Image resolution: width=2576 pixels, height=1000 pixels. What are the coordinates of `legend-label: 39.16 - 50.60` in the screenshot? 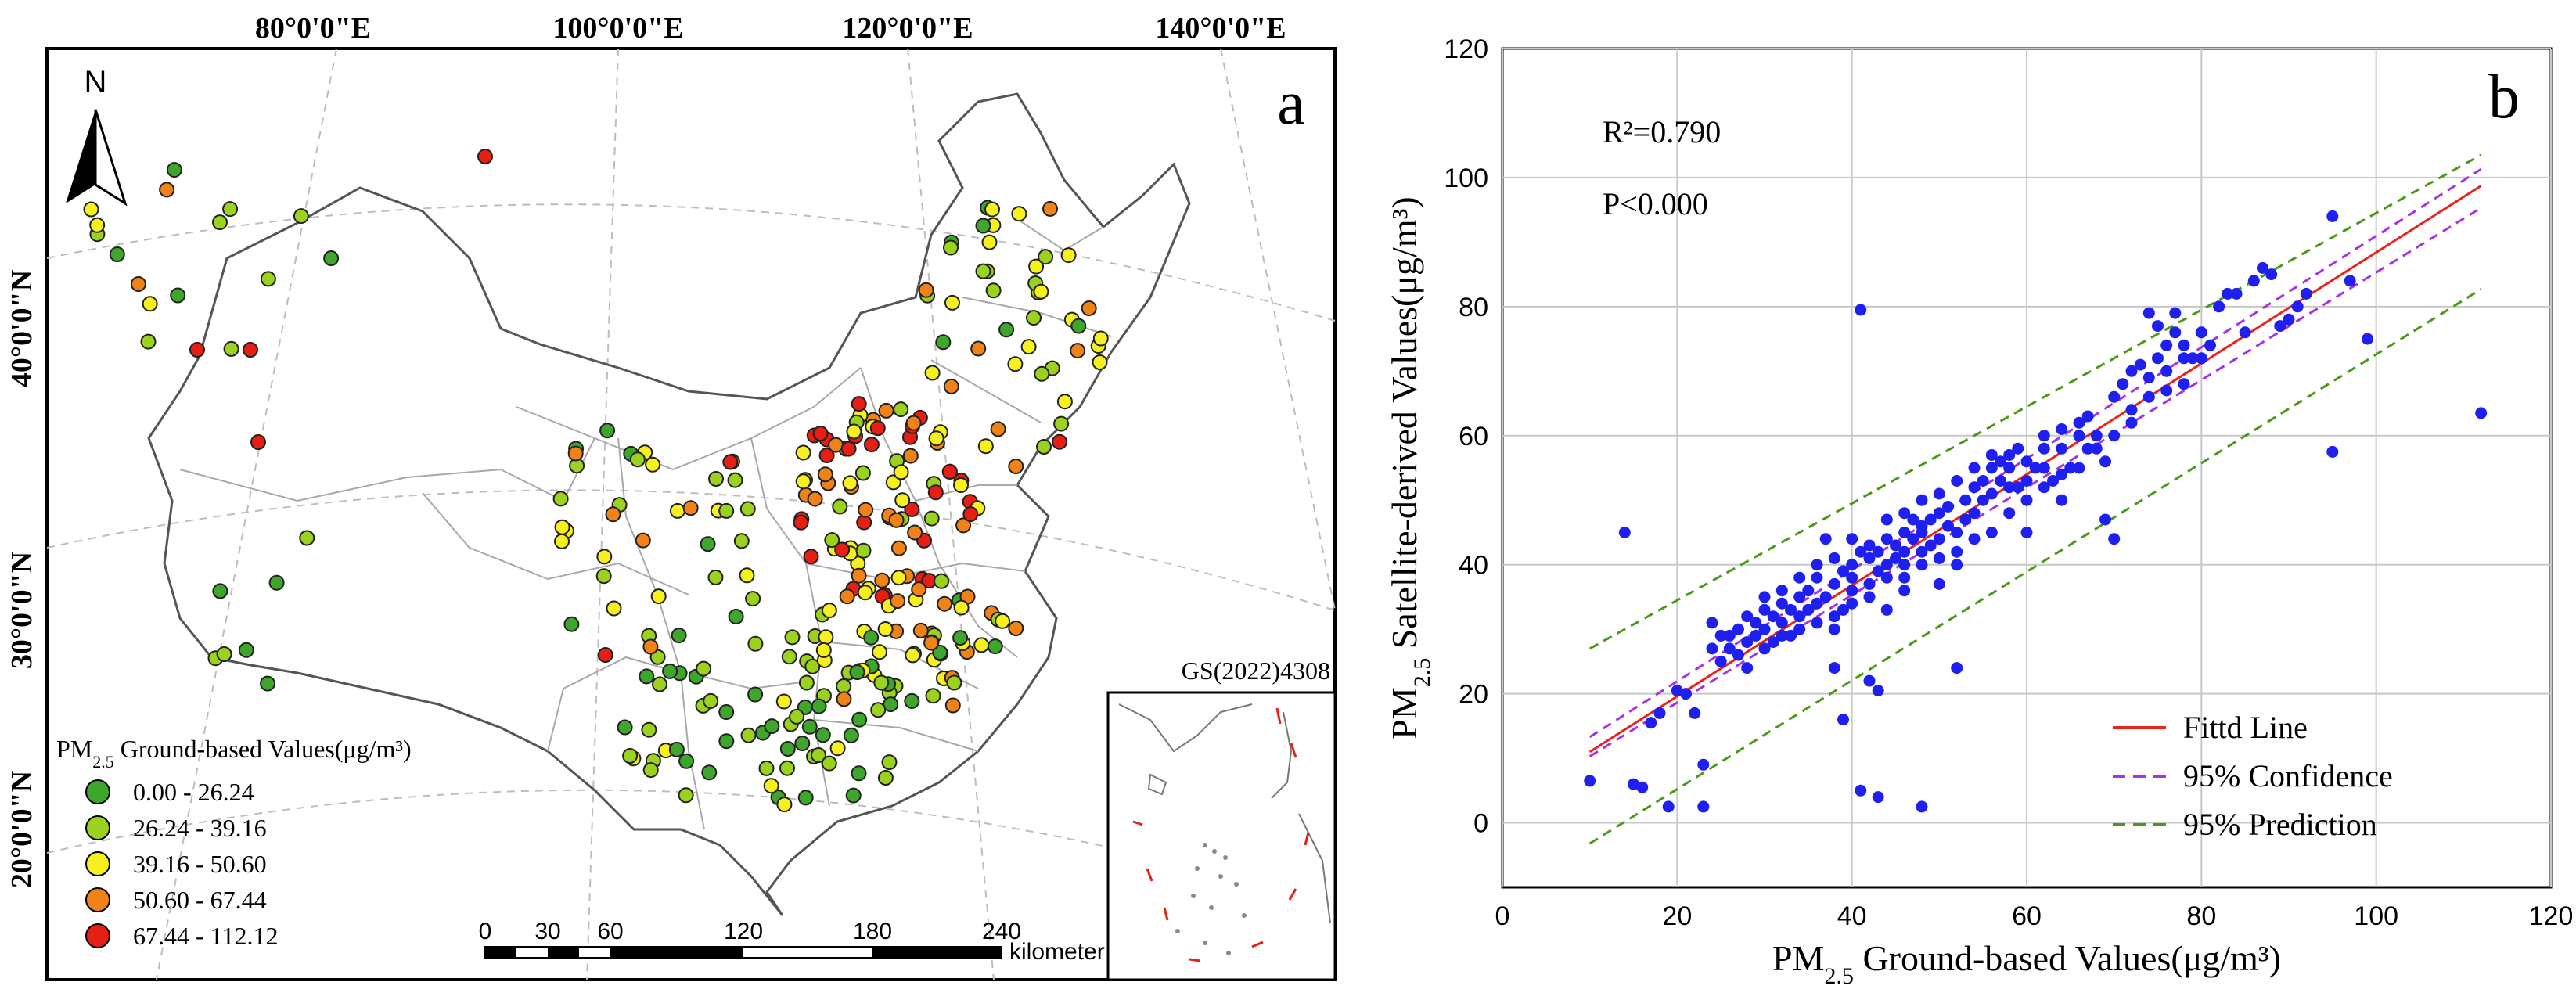 It's located at (200, 864).